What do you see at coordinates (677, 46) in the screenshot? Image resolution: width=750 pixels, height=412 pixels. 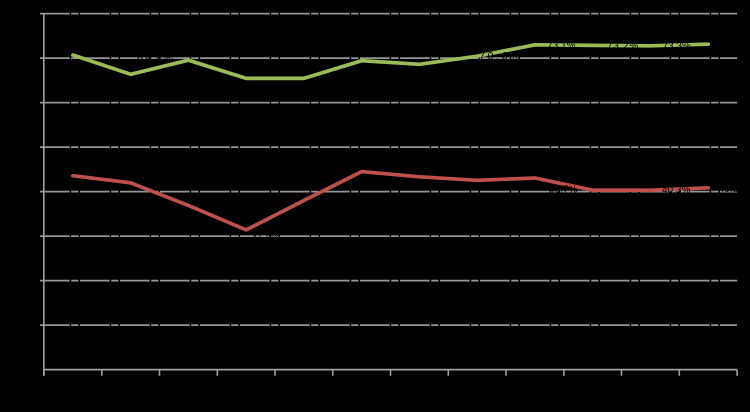 I see `svg-text: 73.3%` at bounding box center [677, 46].